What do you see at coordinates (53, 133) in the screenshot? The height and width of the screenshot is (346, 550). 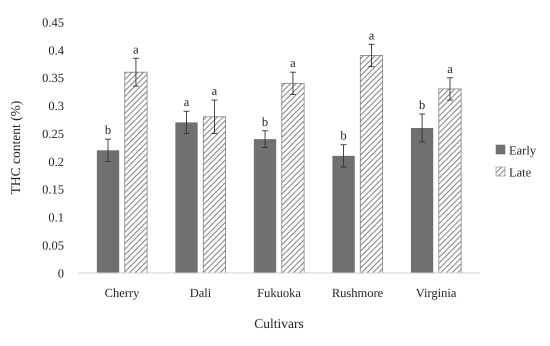 I see `y-tick-label: 0.25` at bounding box center [53, 133].